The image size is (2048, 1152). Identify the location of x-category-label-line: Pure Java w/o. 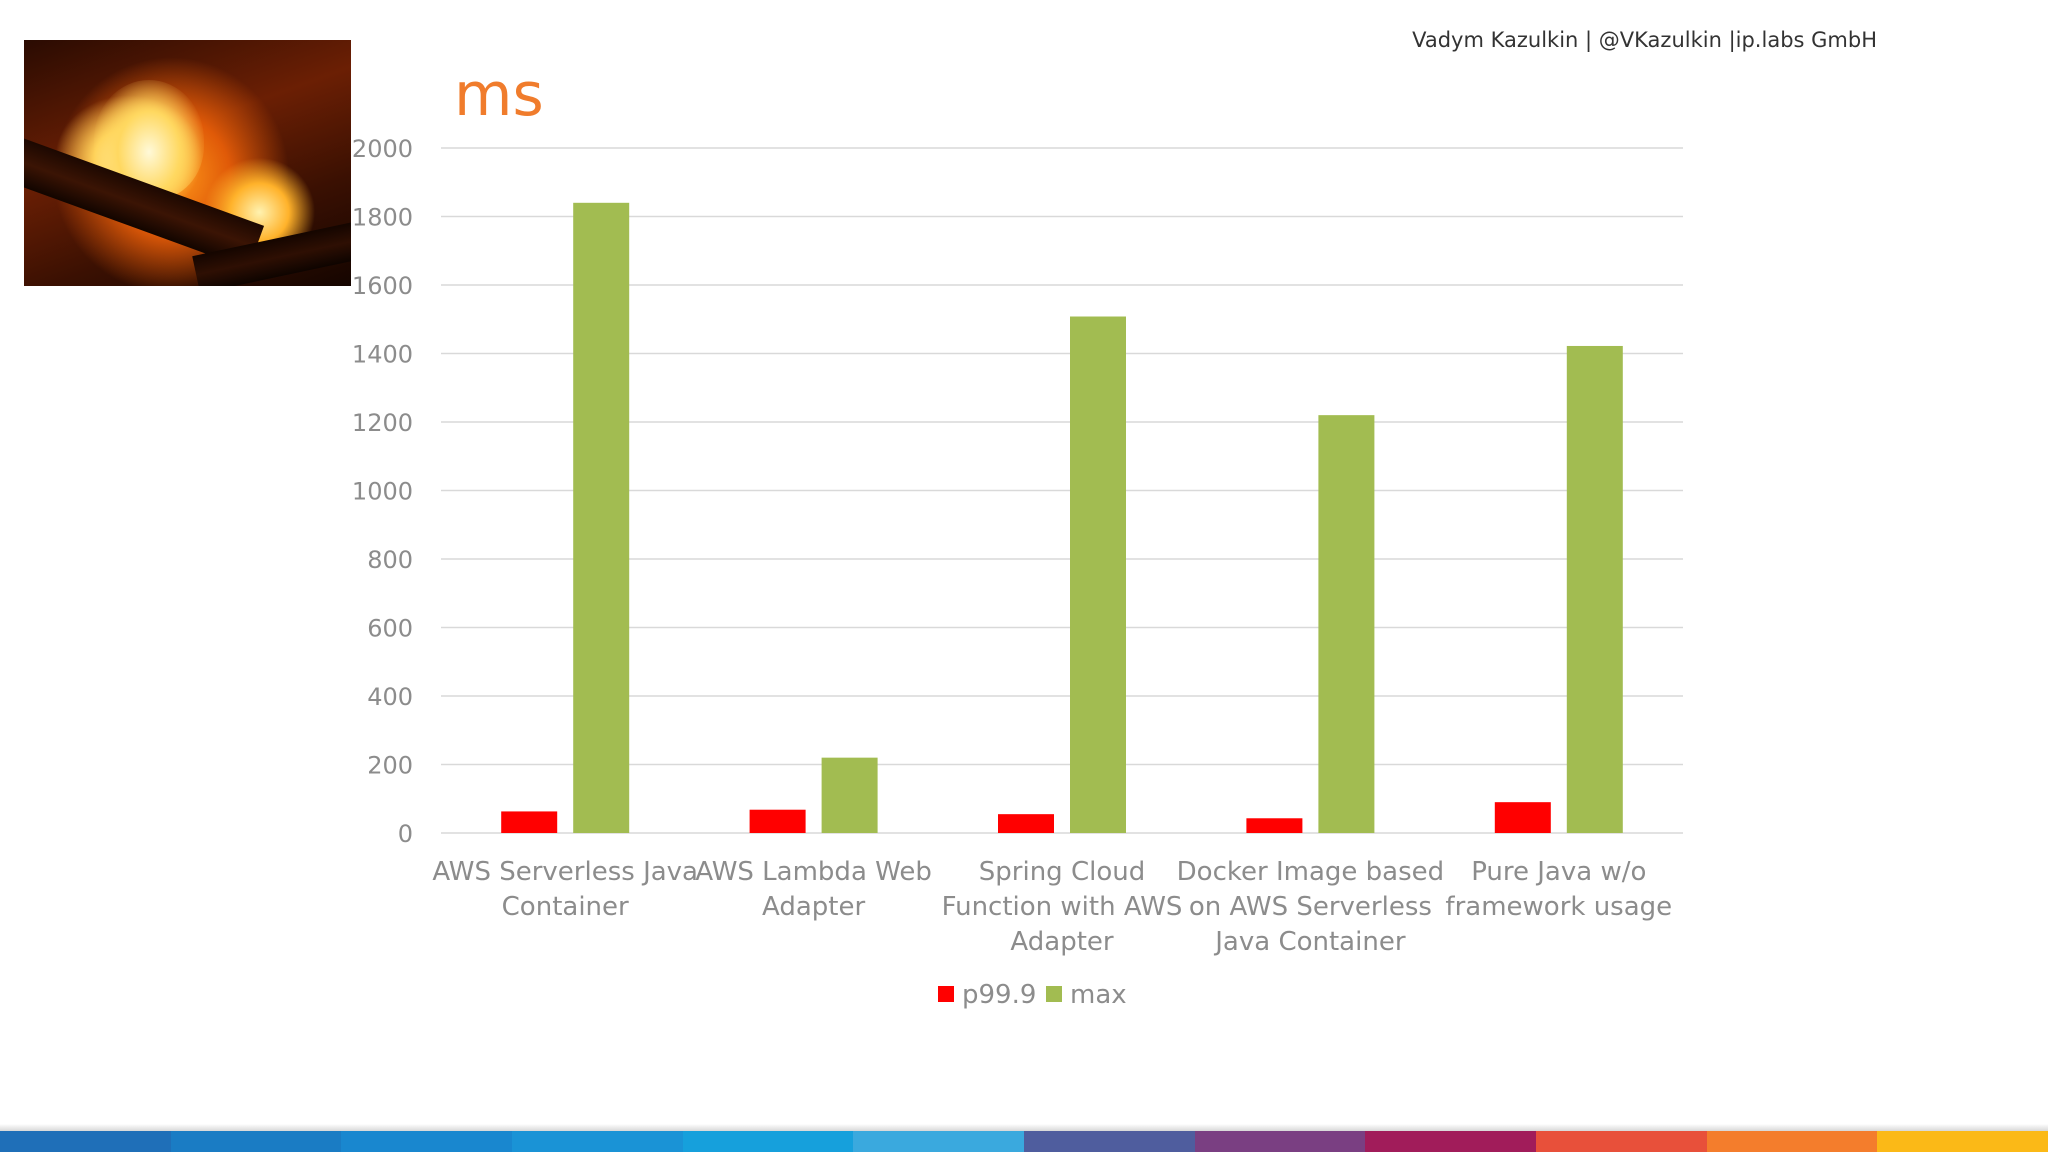
(1558, 872).